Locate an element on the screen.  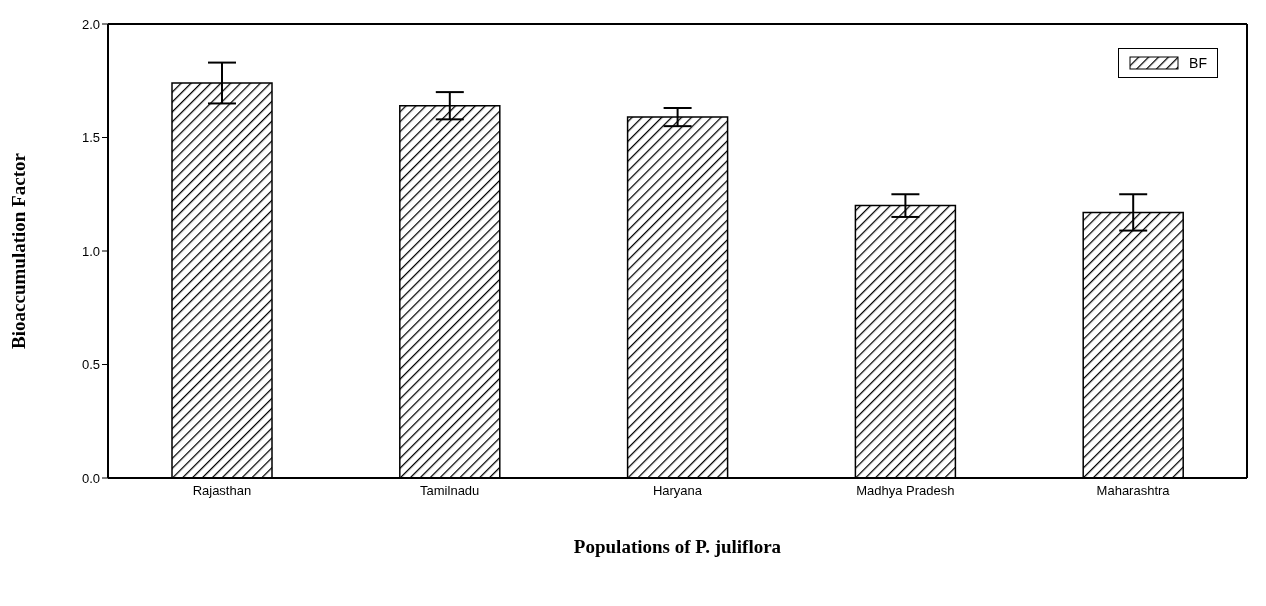
x-tick-label: Rajasthan is located at coordinates (222, 491).